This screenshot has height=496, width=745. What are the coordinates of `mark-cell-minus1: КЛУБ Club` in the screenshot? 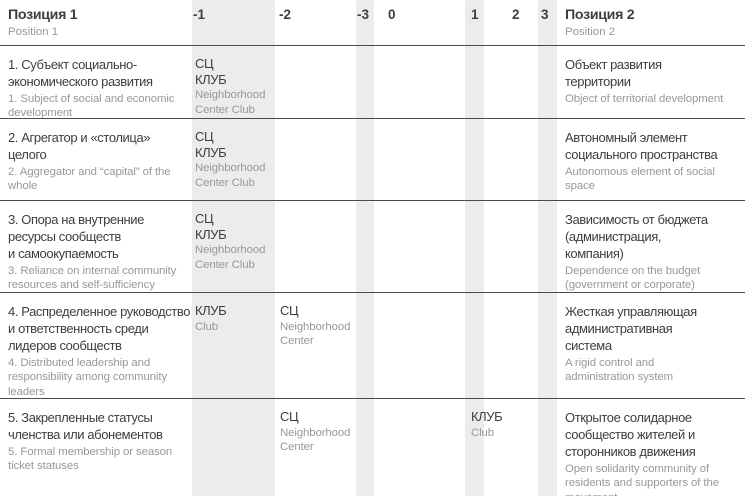 It's located at (235, 313).